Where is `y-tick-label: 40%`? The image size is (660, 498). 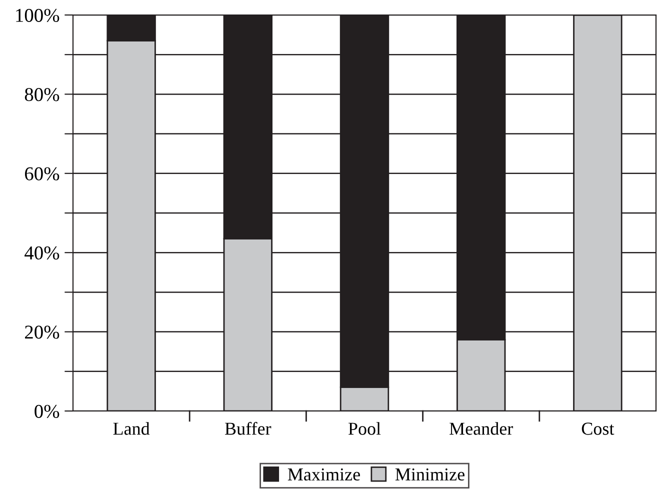
y-tick-label: 40% is located at coordinates (42, 253).